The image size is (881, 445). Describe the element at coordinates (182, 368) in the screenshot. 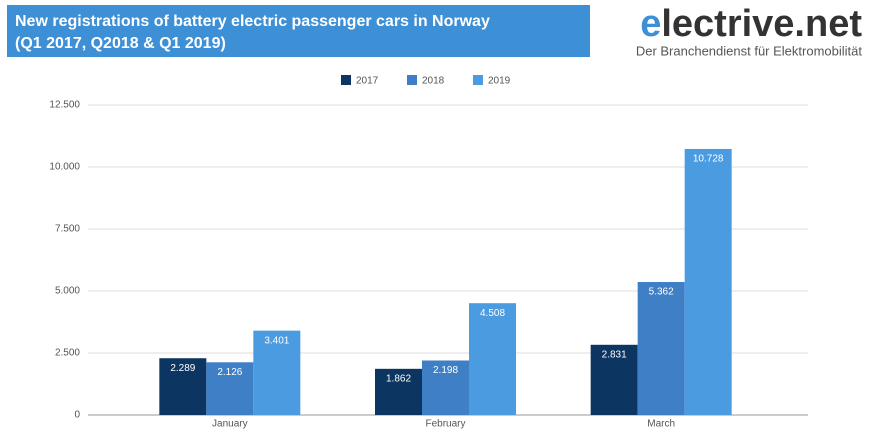

I see `value-label: 2.289` at that location.